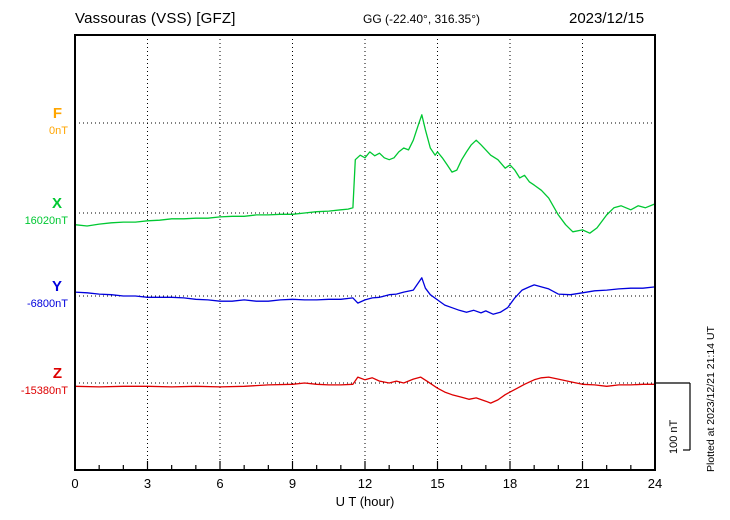  What do you see at coordinates (58, 131) in the screenshot?
I see `series-baseline-value-f: 0nT` at bounding box center [58, 131].